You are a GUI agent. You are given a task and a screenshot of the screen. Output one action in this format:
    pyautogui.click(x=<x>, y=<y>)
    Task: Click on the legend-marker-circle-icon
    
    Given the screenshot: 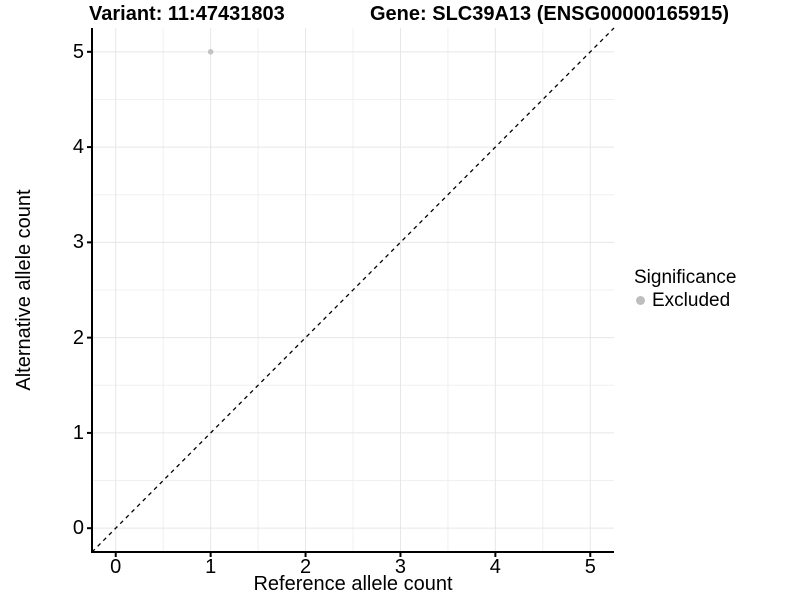 What is the action you would take?
    pyautogui.click(x=640, y=300)
    